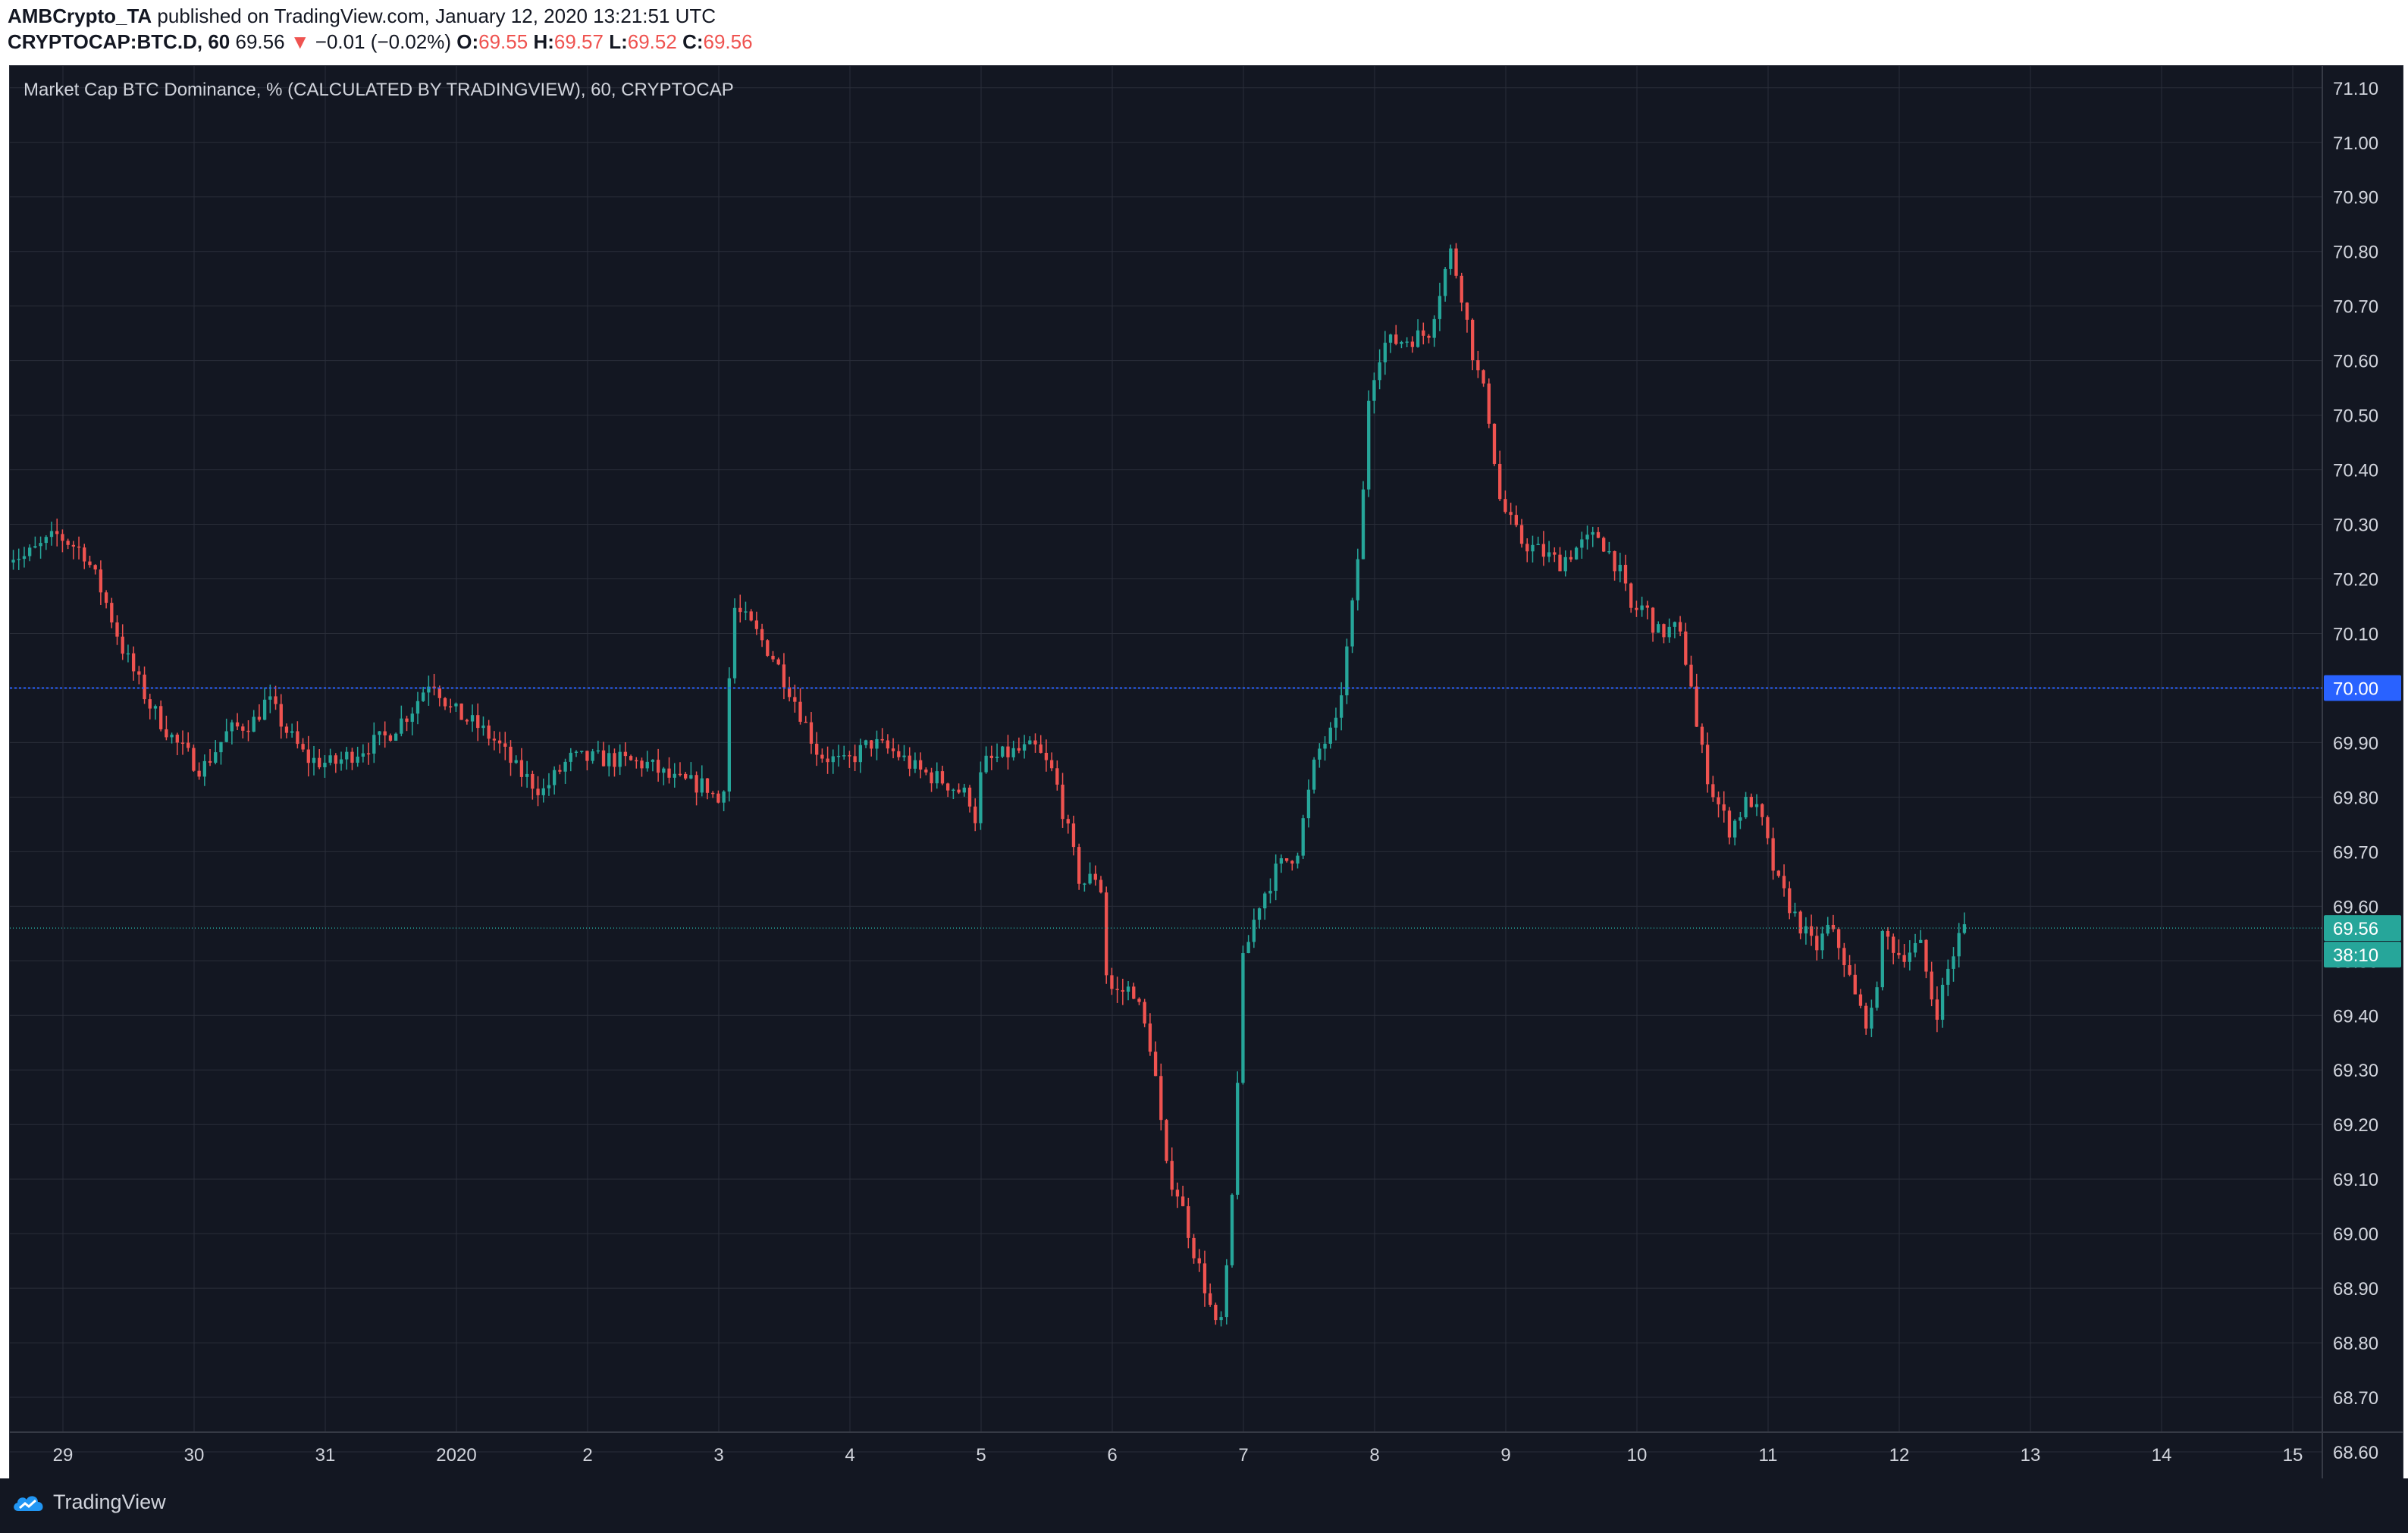 The width and height of the screenshot is (2408, 1533). Describe the element at coordinates (2355, 743) in the screenshot. I see `y-tick-label: 69.90` at that location.